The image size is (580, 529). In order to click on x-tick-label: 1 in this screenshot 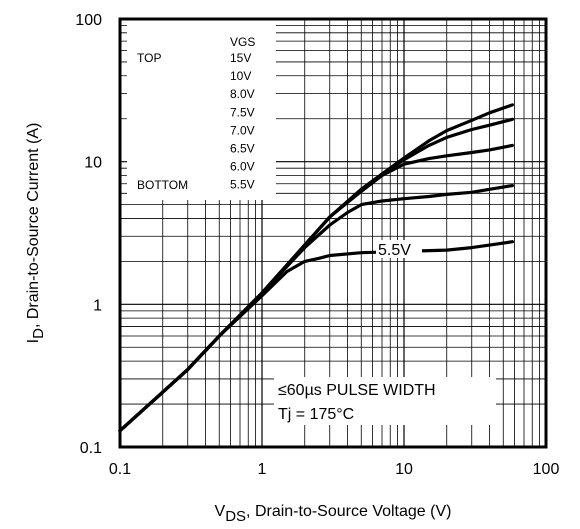, I will do `click(262, 469)`.